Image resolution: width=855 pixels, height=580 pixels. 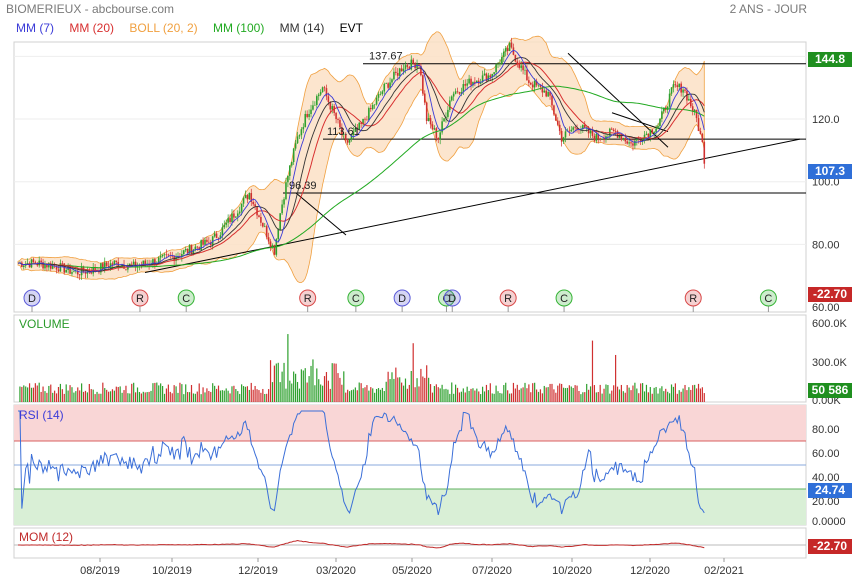 I want to click on legend-boll: BOLL (20, 2), so click(x=163, y=28).